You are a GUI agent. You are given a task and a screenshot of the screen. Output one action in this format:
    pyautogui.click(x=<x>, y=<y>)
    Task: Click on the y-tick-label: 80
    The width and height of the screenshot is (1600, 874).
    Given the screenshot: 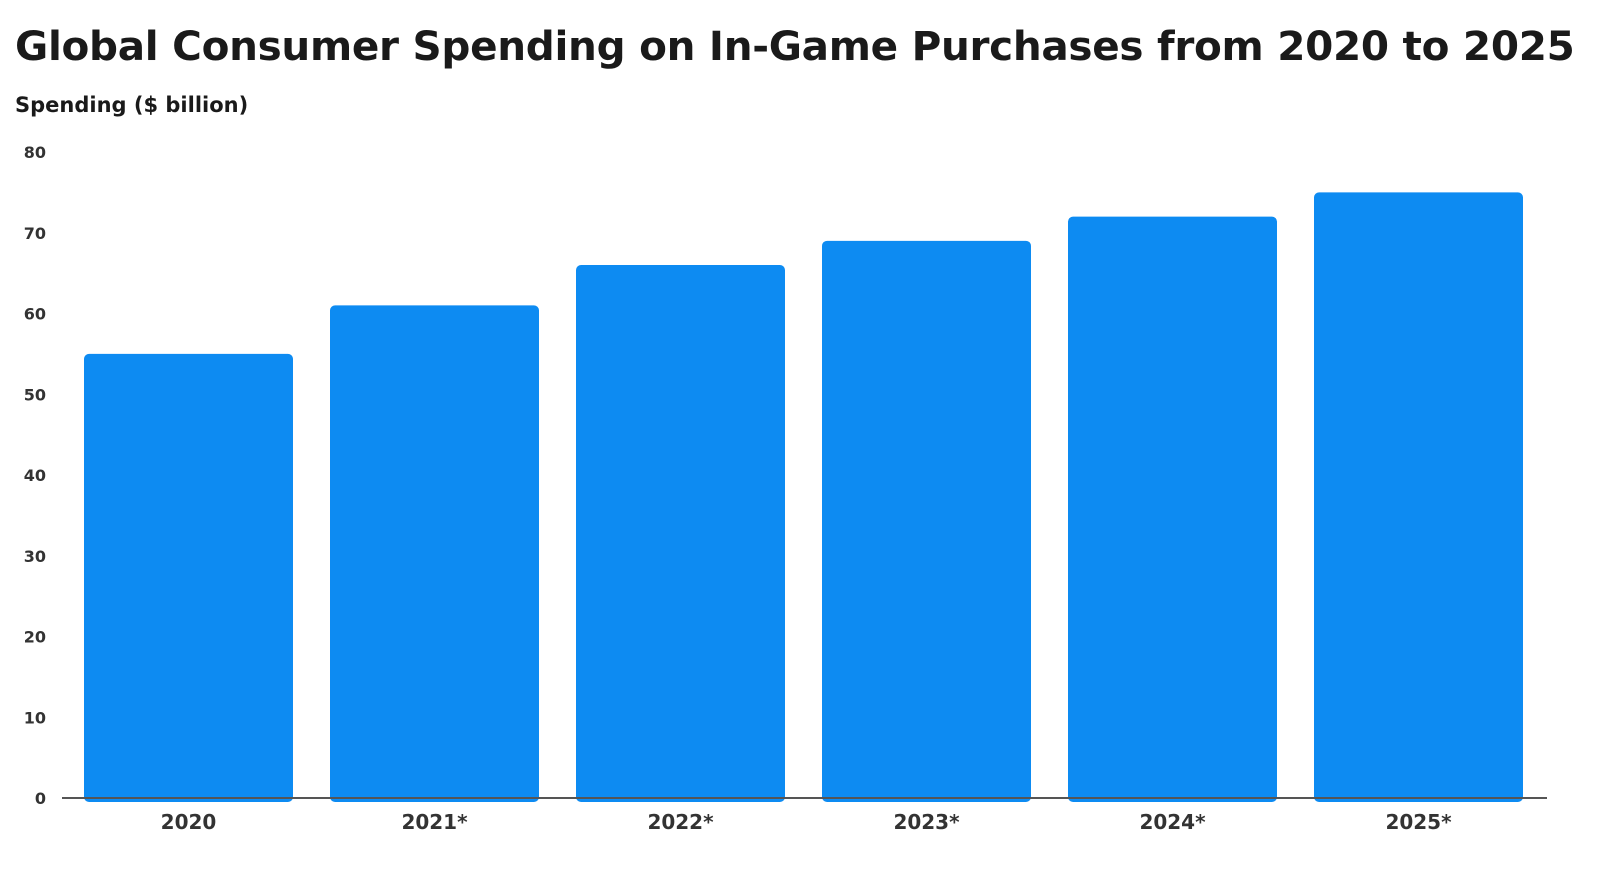 What is the action you would take?
    pyautogui.click(x=35, y=152)
    